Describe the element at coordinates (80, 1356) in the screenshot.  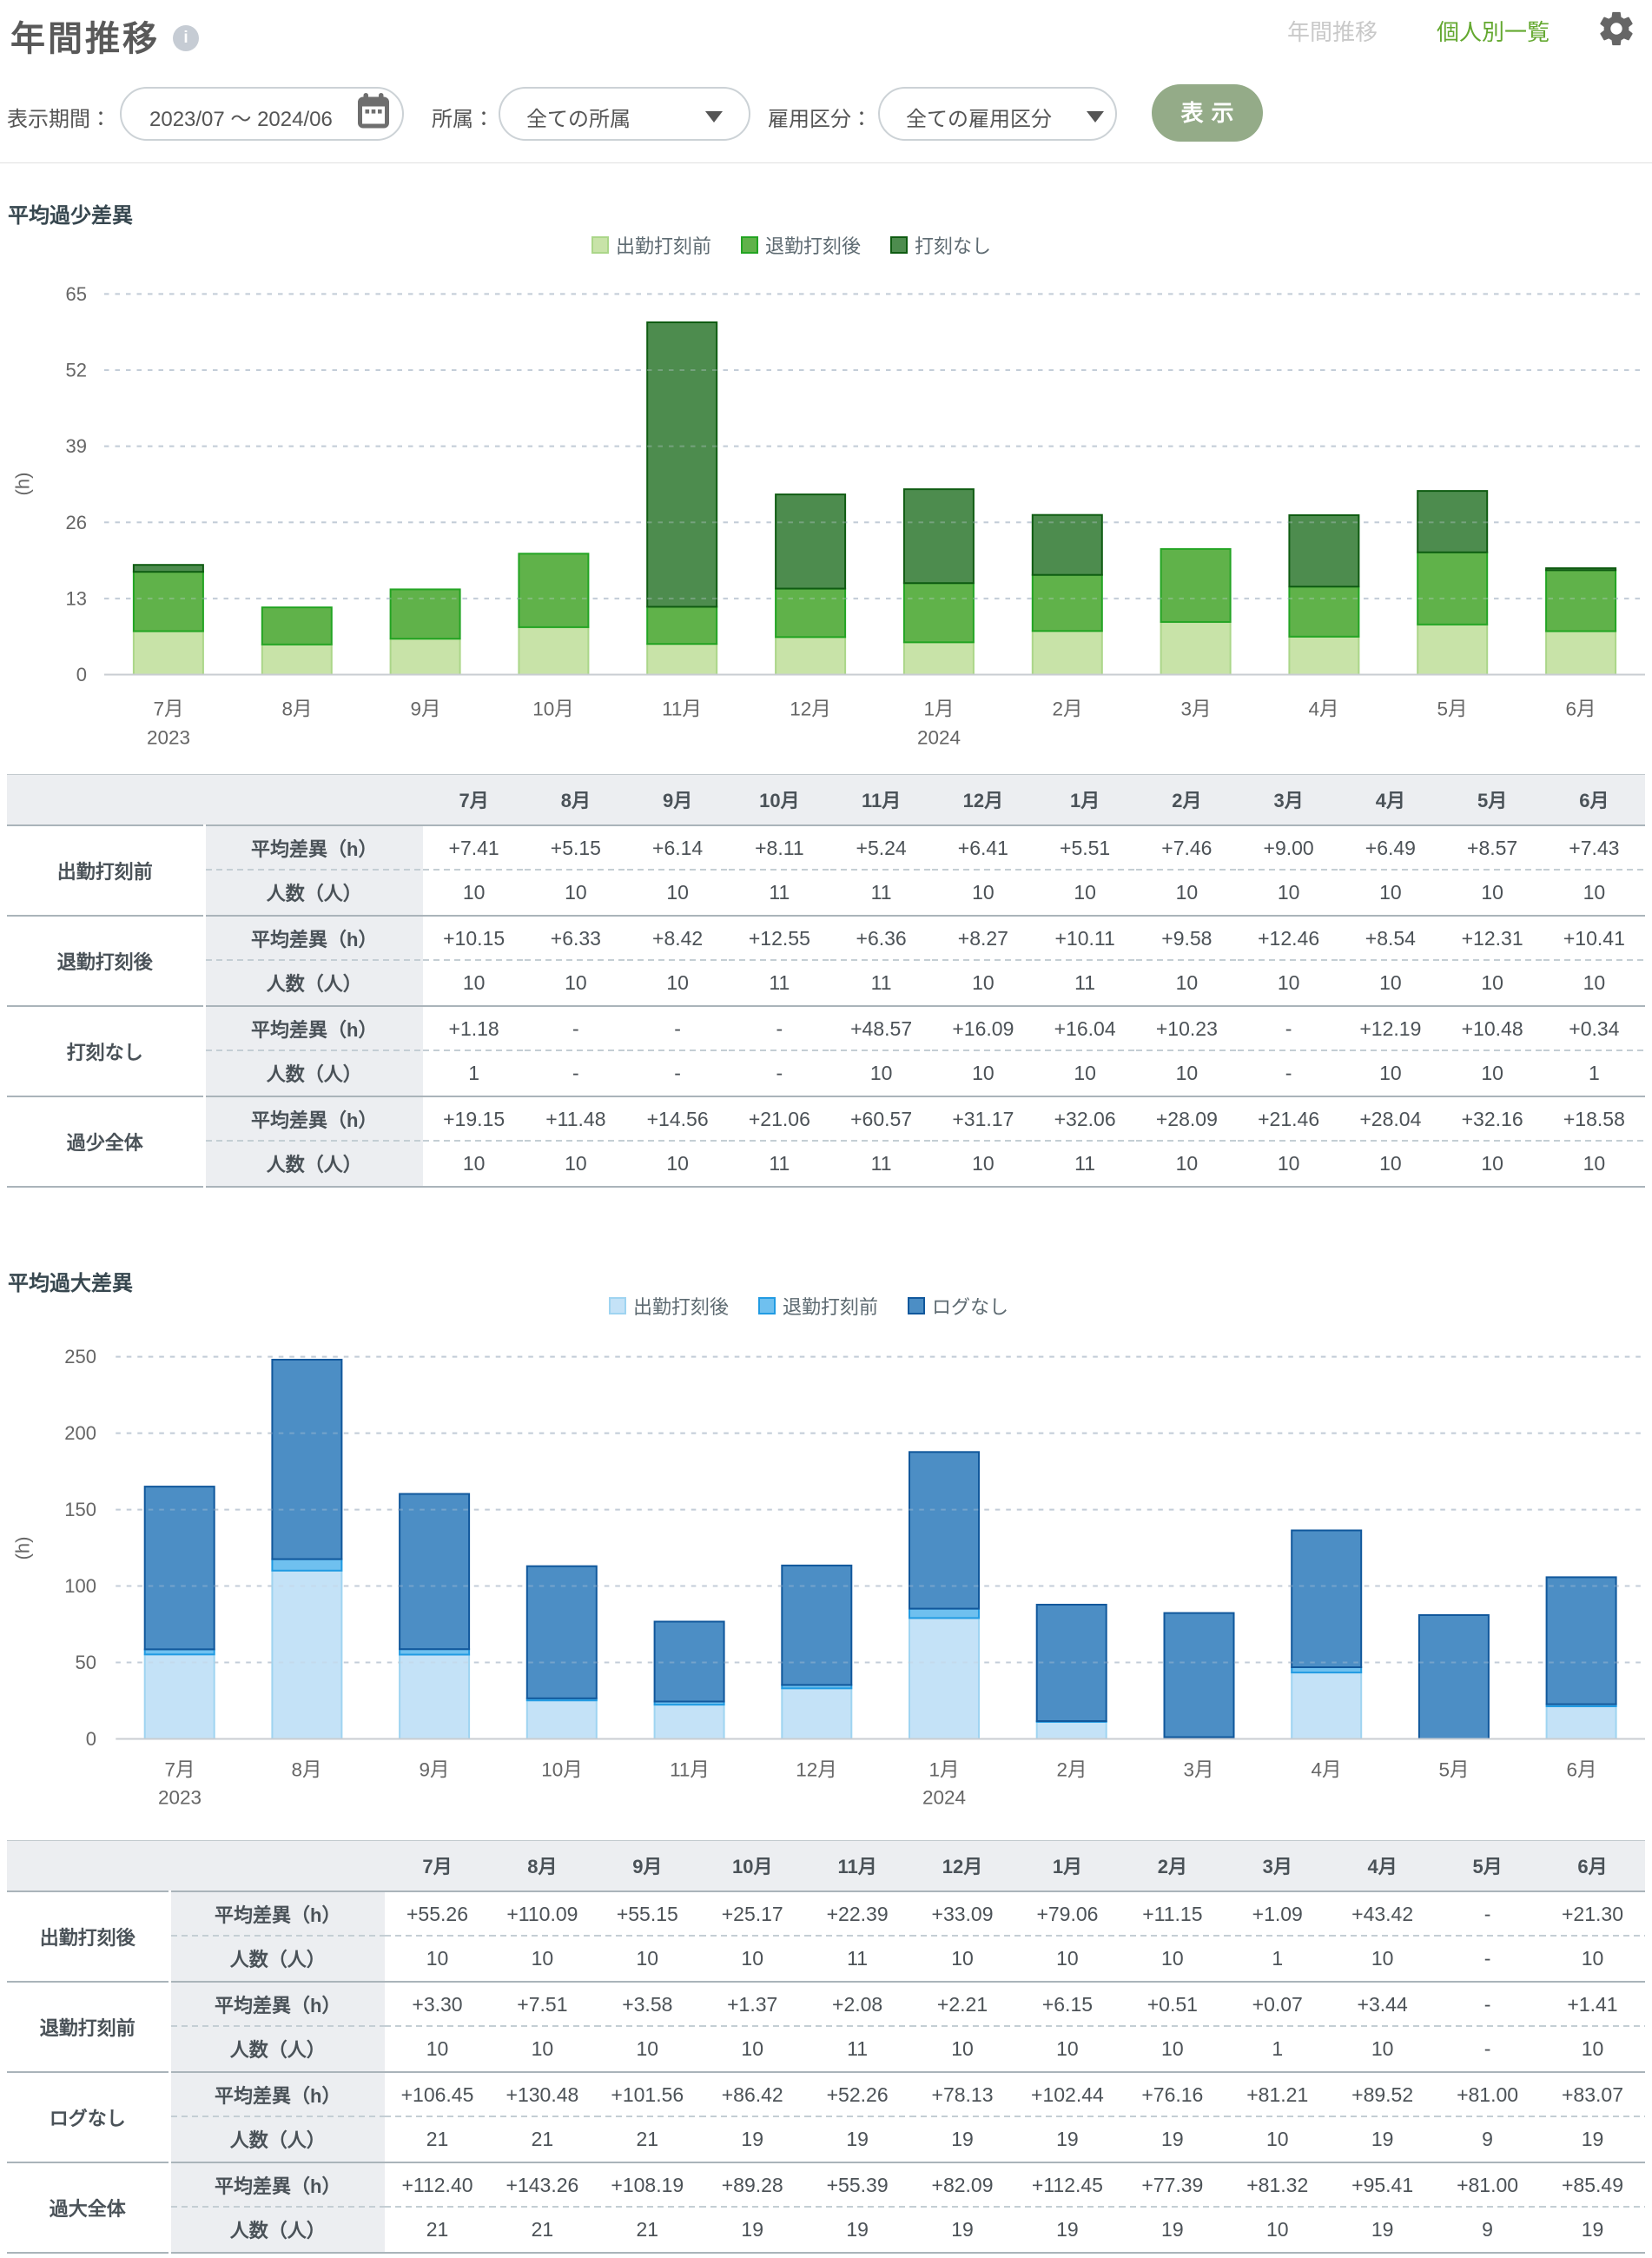
I see `svg-text: 250` at that location.